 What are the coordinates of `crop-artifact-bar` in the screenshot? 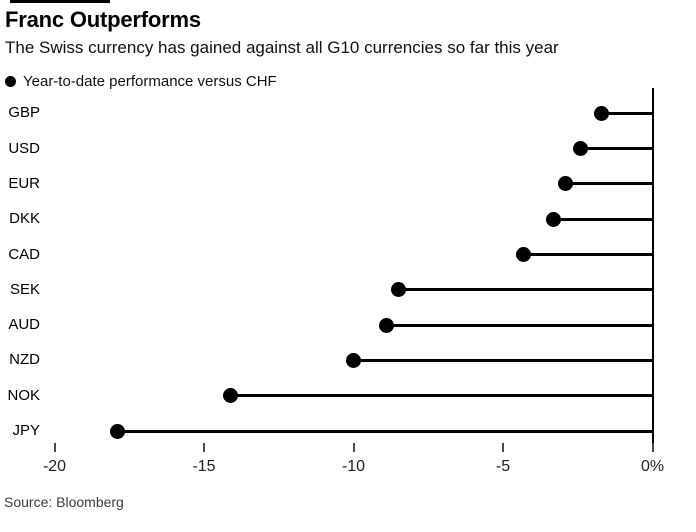 It's located at (60, 1).